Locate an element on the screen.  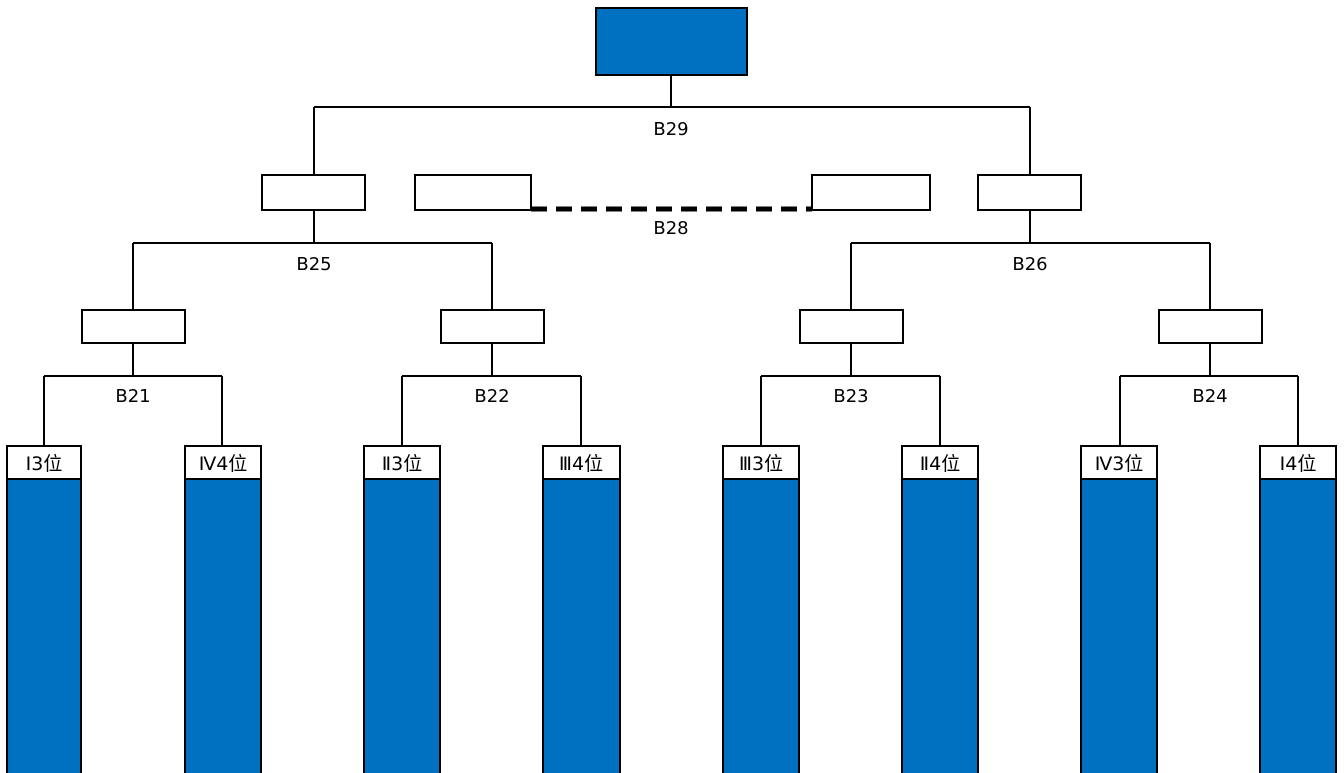
match-label-b21: B21 is located at coordinates (132, 396).